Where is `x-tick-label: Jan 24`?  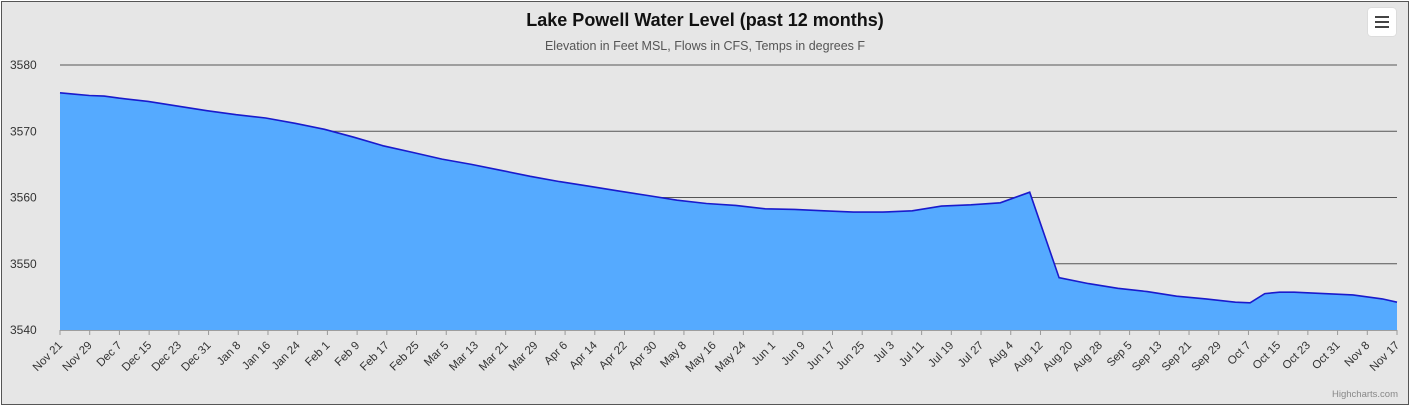 x-tick-label: Jan 24 is located at coordinates (286, 355).